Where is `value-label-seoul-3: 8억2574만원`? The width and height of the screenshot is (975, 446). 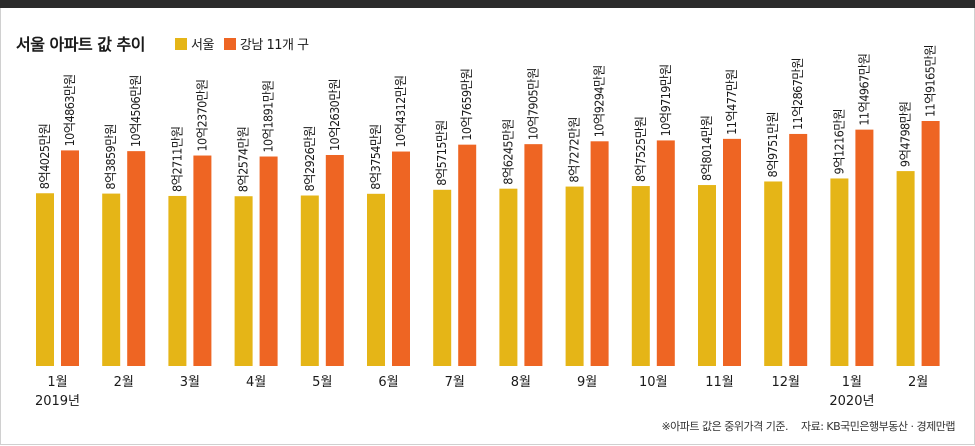 value-label-seoul-3: 8억2574만원 is located at coordinates (243, 160).